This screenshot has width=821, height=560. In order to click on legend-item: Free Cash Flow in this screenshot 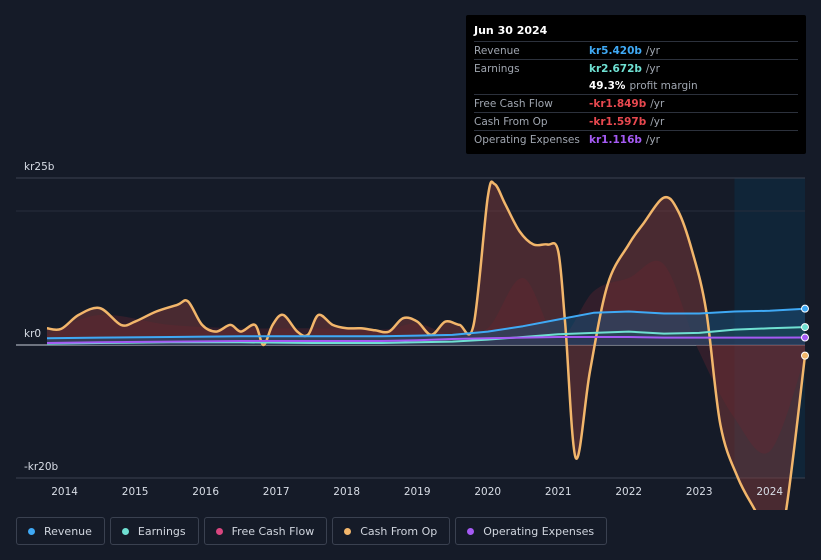, I will do `click(265, 531)`.